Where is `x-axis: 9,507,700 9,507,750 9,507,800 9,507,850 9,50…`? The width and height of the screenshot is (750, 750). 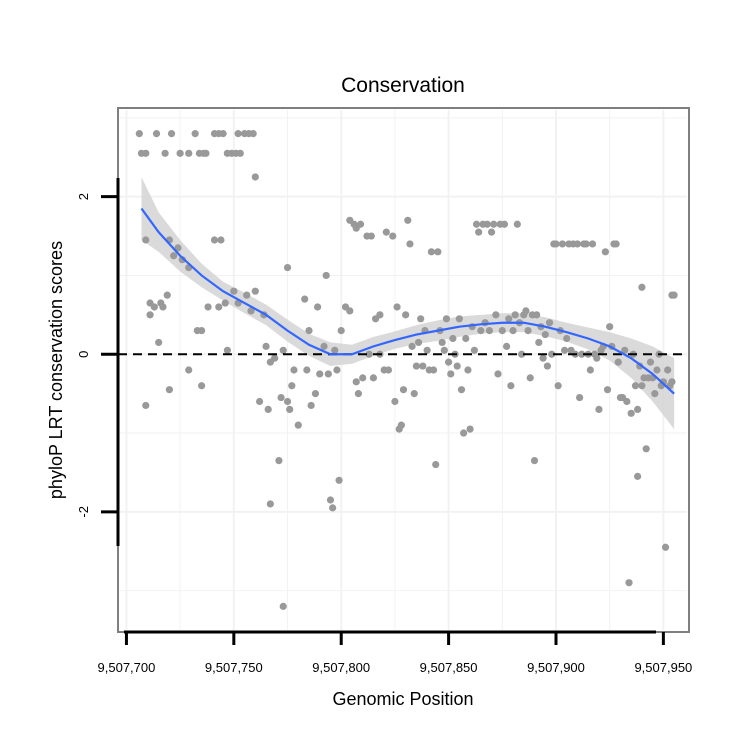
x-axis: 9,507,700 9,507,750 9,507,800 9,507,850 9,50… is located at coordinates (395, 652).